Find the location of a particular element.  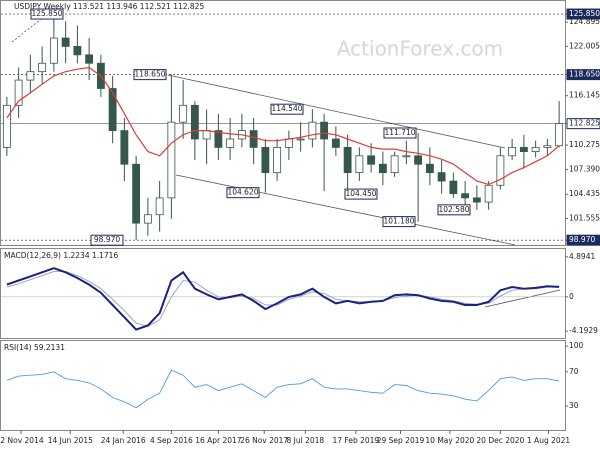

annotation-label: 125.850 is located at coordinates (46, 13).